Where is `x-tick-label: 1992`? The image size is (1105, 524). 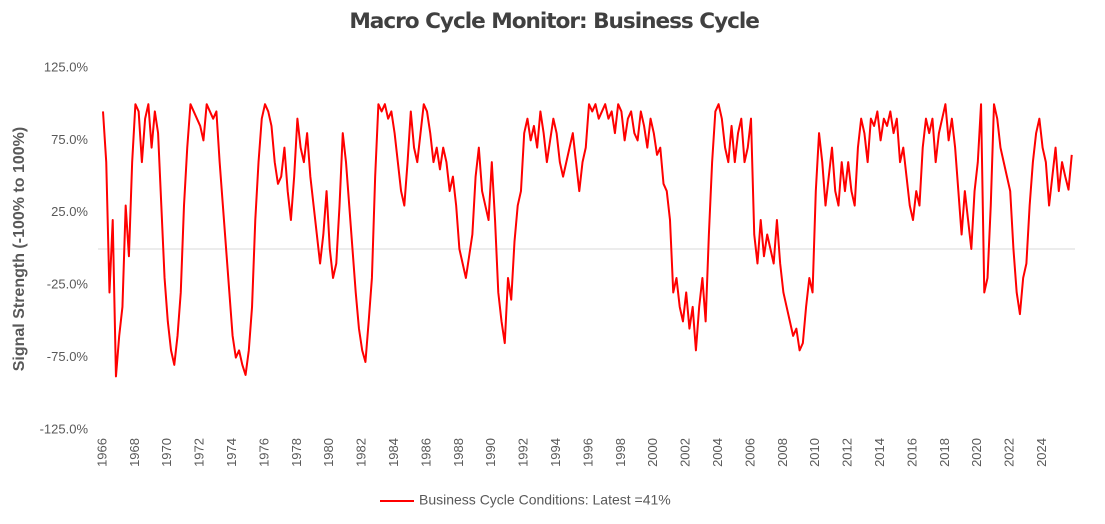 x-tick-label: 1992 is located at coordinates (523, 452).